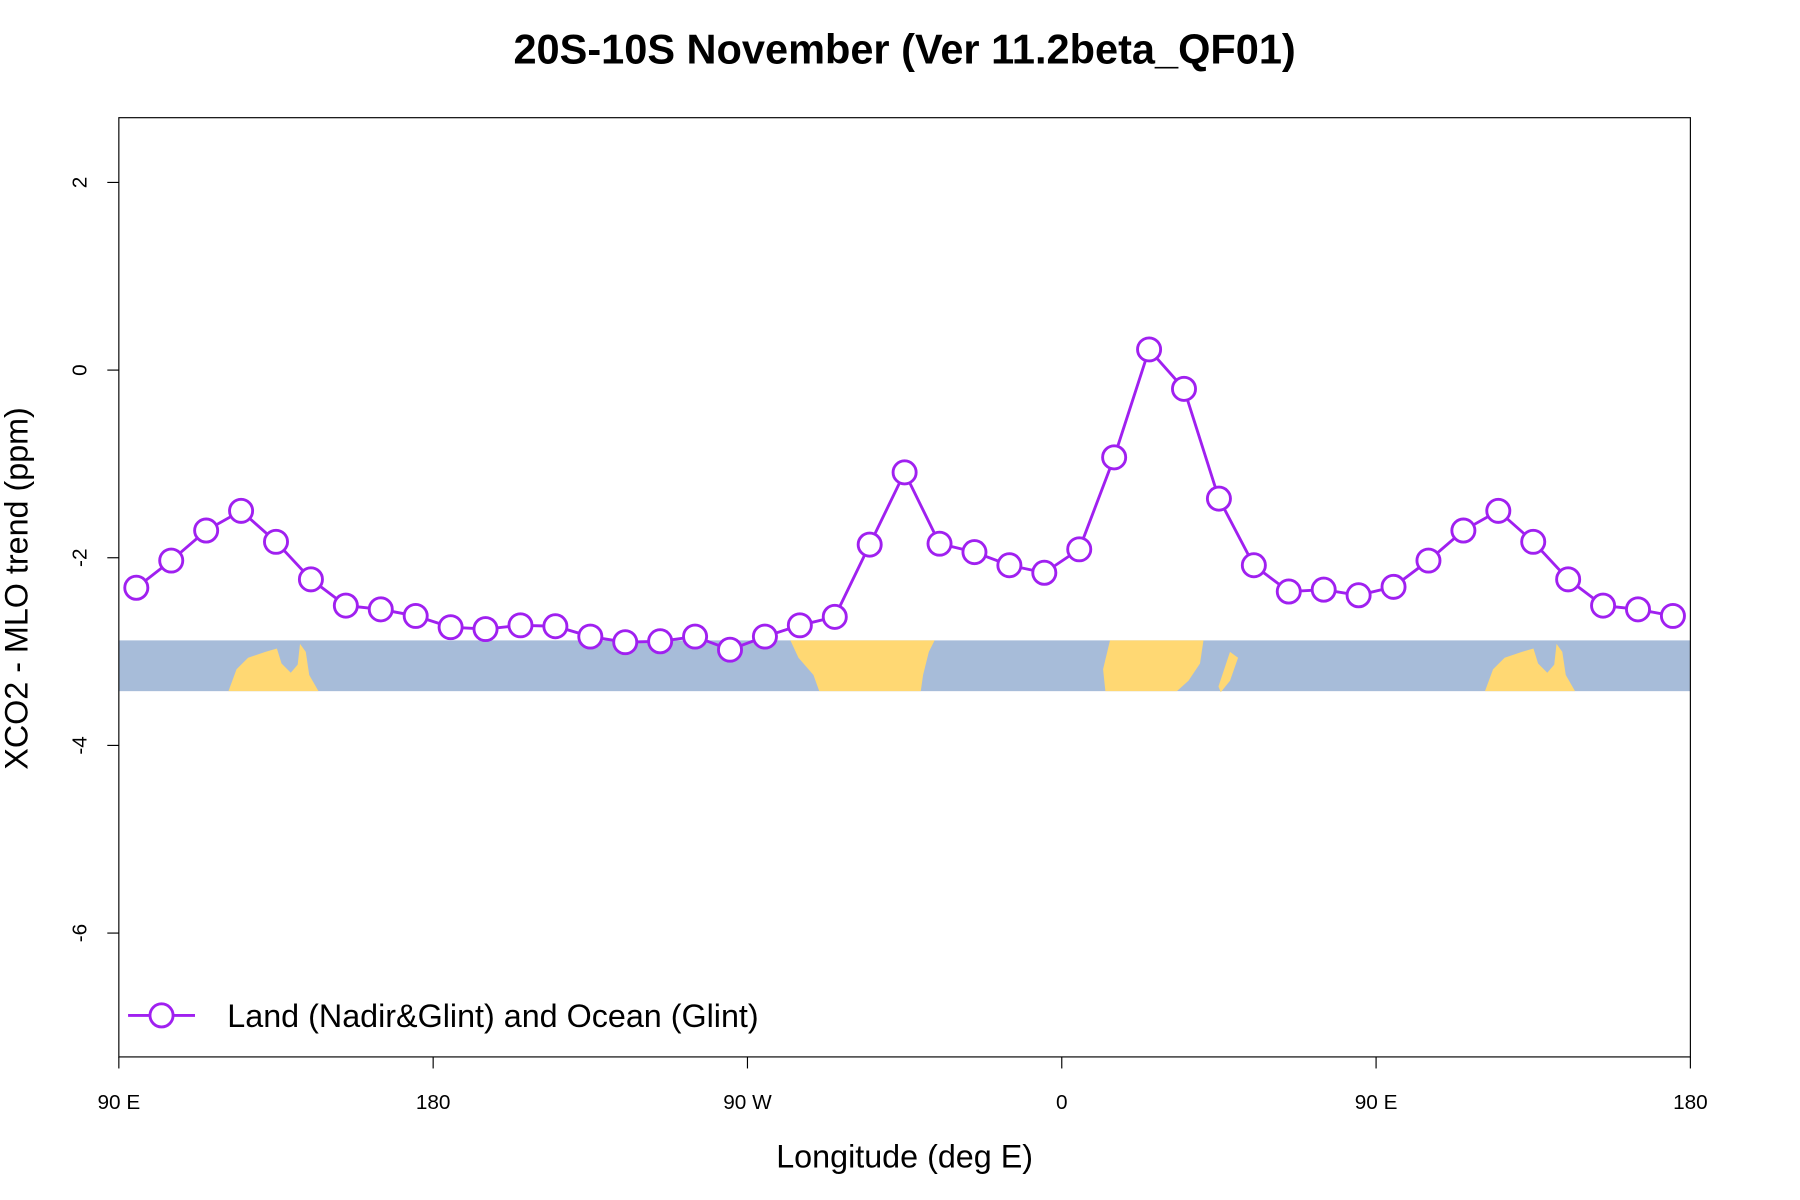 This screenshot has width=1800, height=1200. I want to click on x-axis-label: Longitude (deg E), so click(904, 1157).